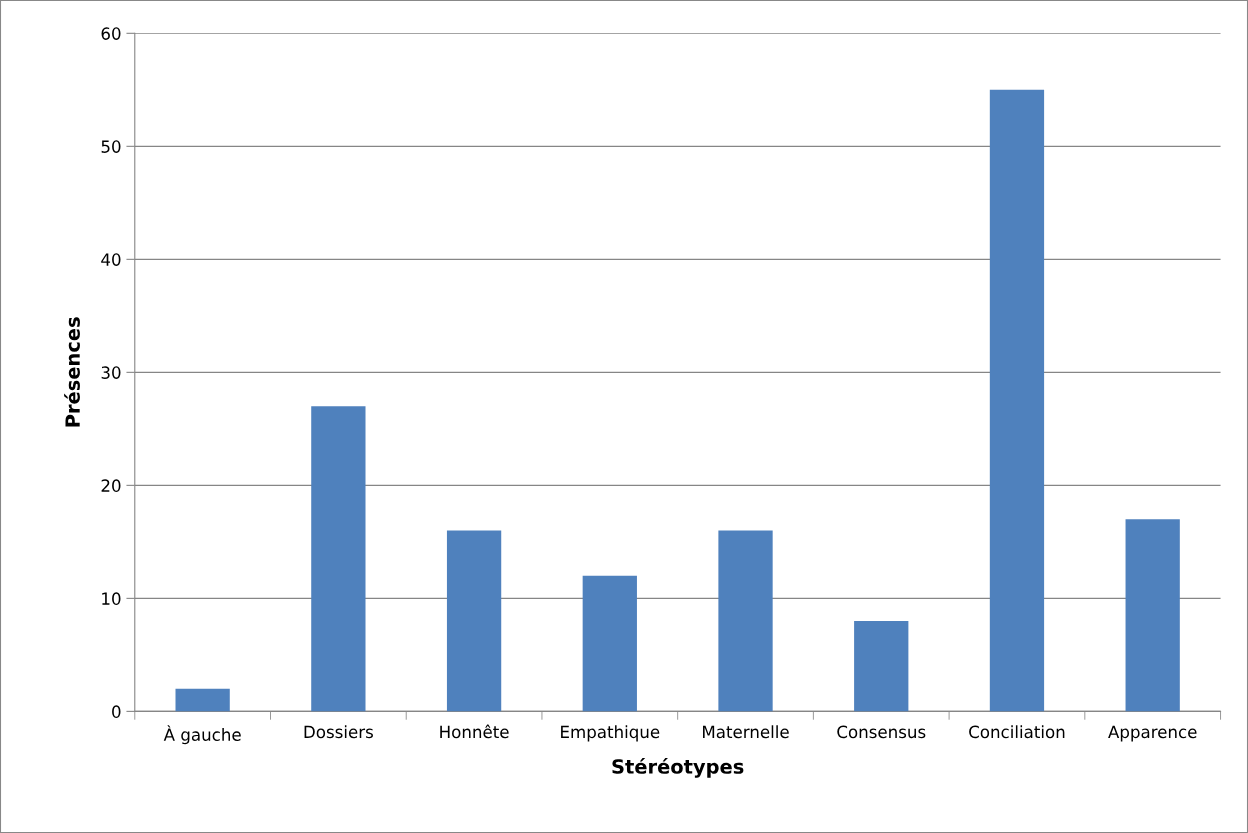 The height and width of the screenshot is (833, 1248). What do you see at coordinates (1152, 733) in the screenshot?
I see `x-tick-label: Apparence` at bounding box center [1152, 733].